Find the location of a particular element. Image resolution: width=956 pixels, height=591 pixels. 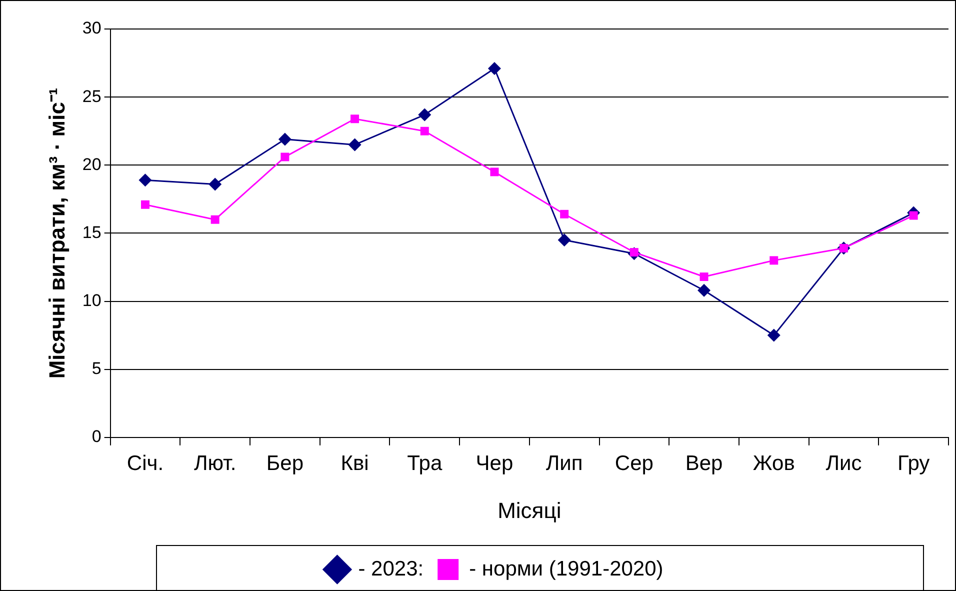

x-tick-label: Вер is located at coordinates (704, 463).